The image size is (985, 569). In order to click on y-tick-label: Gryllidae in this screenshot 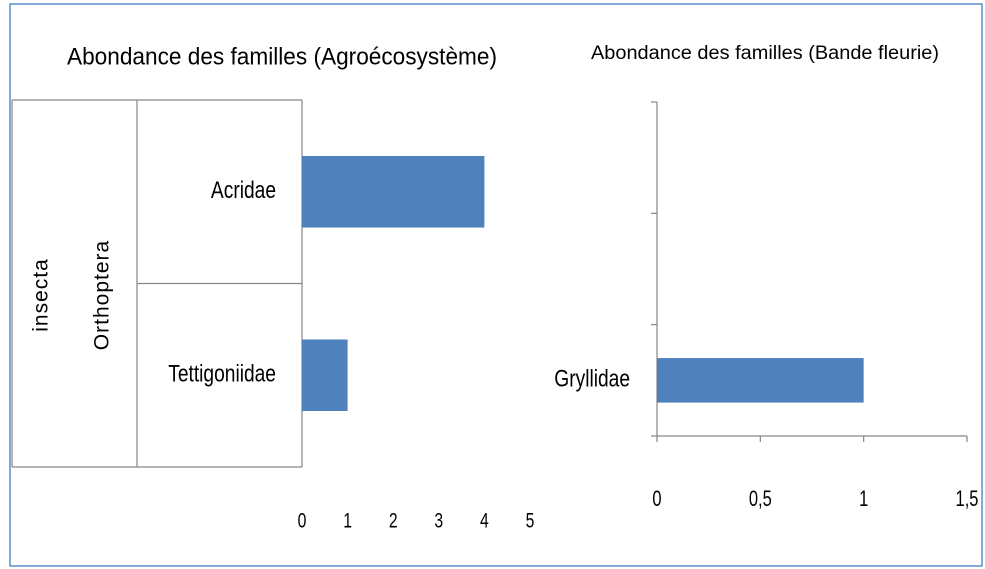, I will do `click(592, 379)`.